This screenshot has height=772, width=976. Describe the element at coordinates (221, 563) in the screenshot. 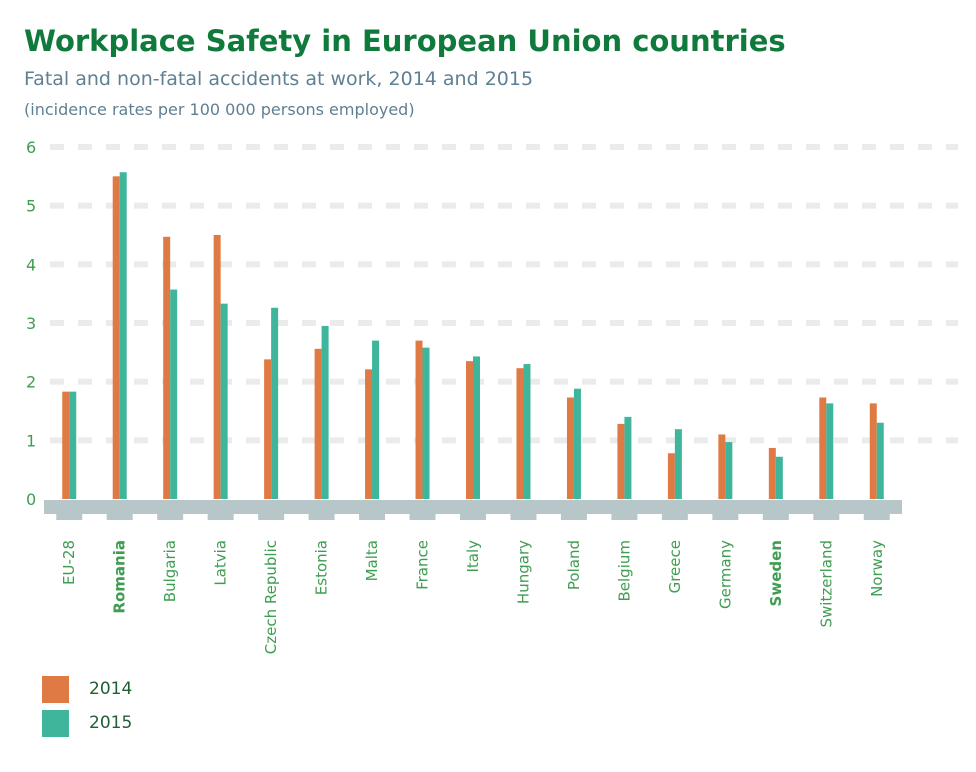

I see `x-tick-label: Latvia` at that location.